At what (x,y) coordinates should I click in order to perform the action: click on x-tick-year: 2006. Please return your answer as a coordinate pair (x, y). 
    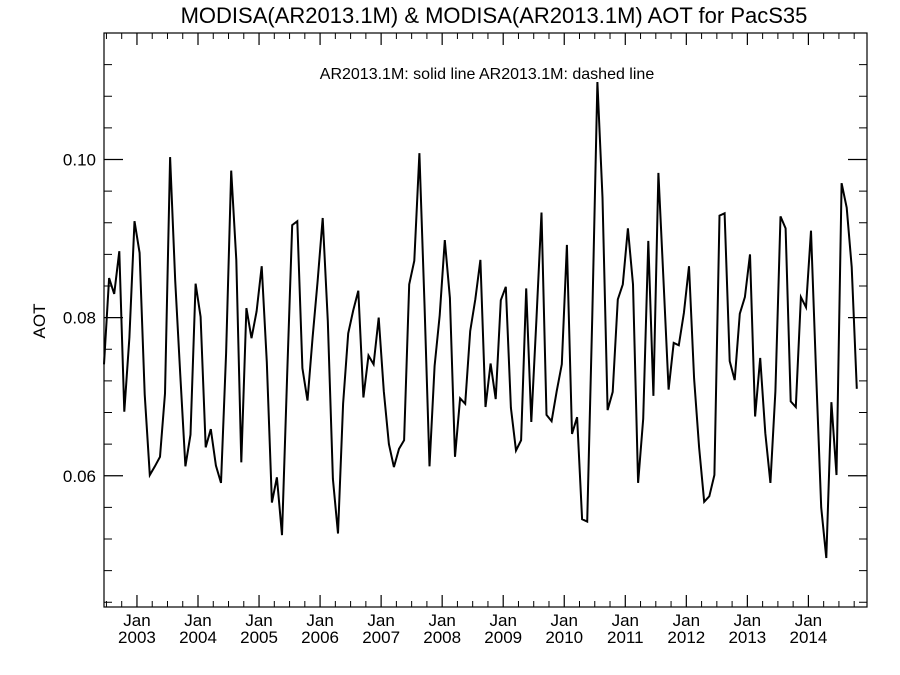
    Looking at the image, I should click on (320, 637).